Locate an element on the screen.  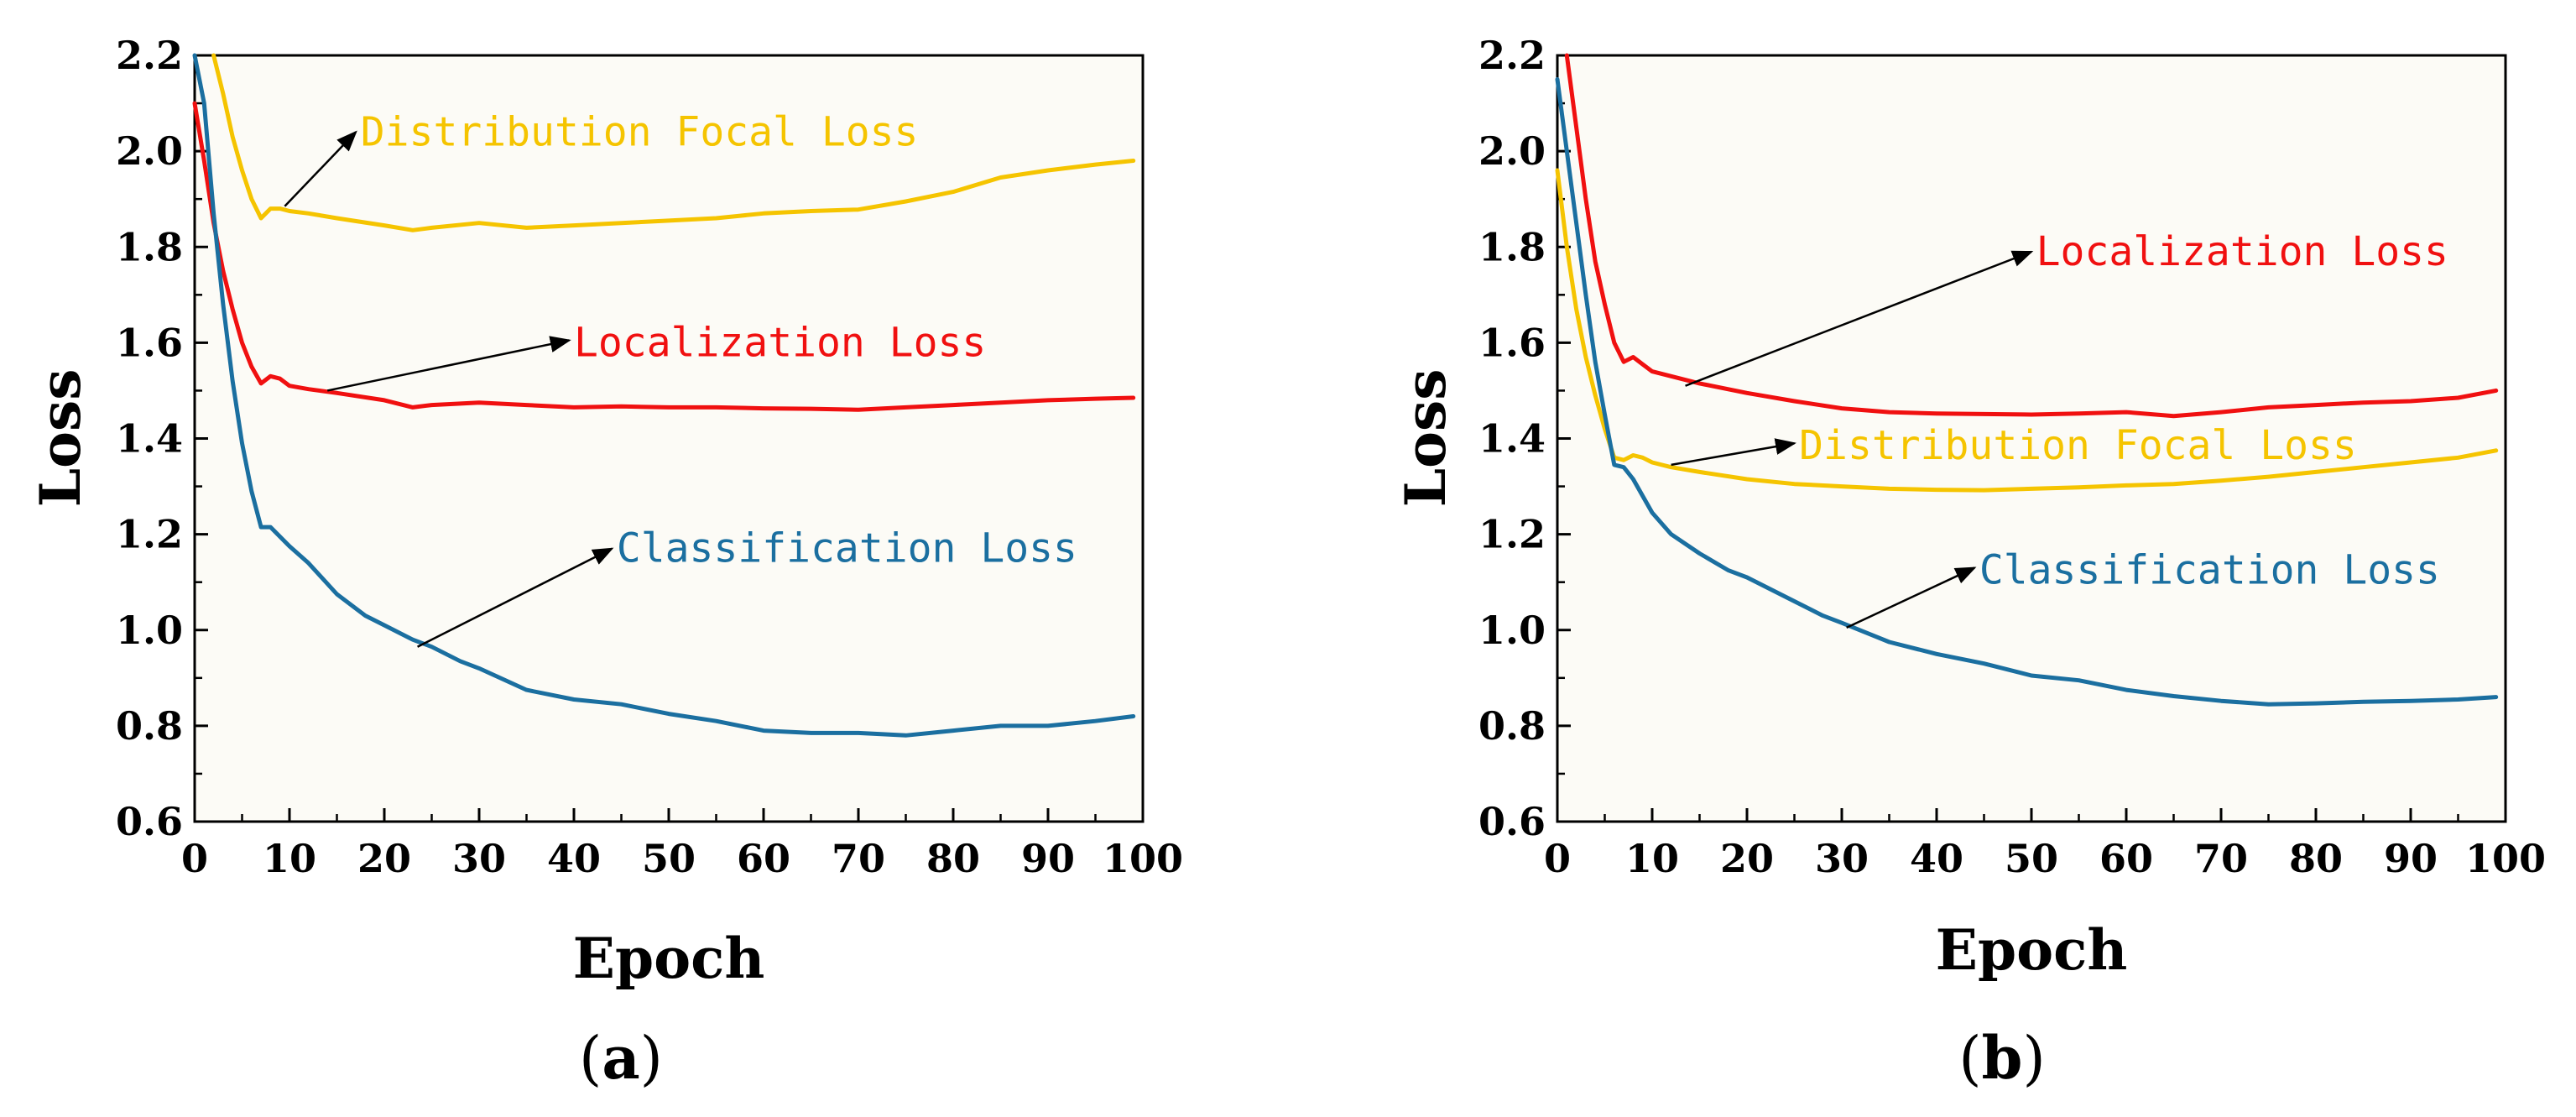
x-tick-label-b-40: 40 is located at coordinates (1936, 858).